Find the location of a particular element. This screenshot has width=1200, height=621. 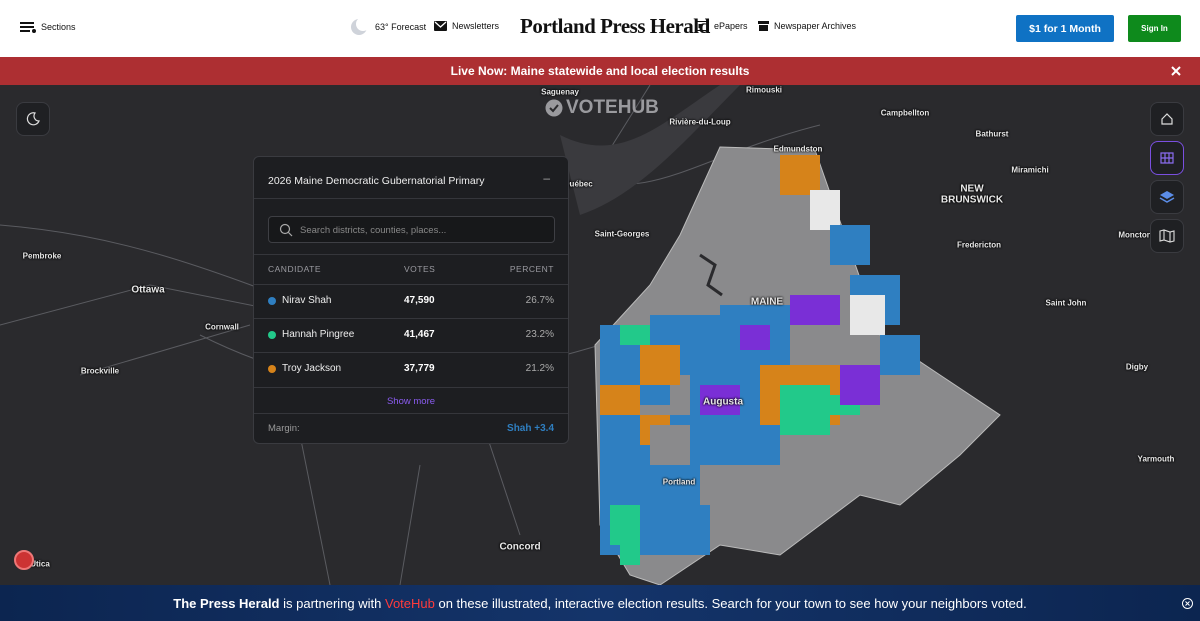

candidate-name: Hannah Pingree is located at coordinates (318, 334).